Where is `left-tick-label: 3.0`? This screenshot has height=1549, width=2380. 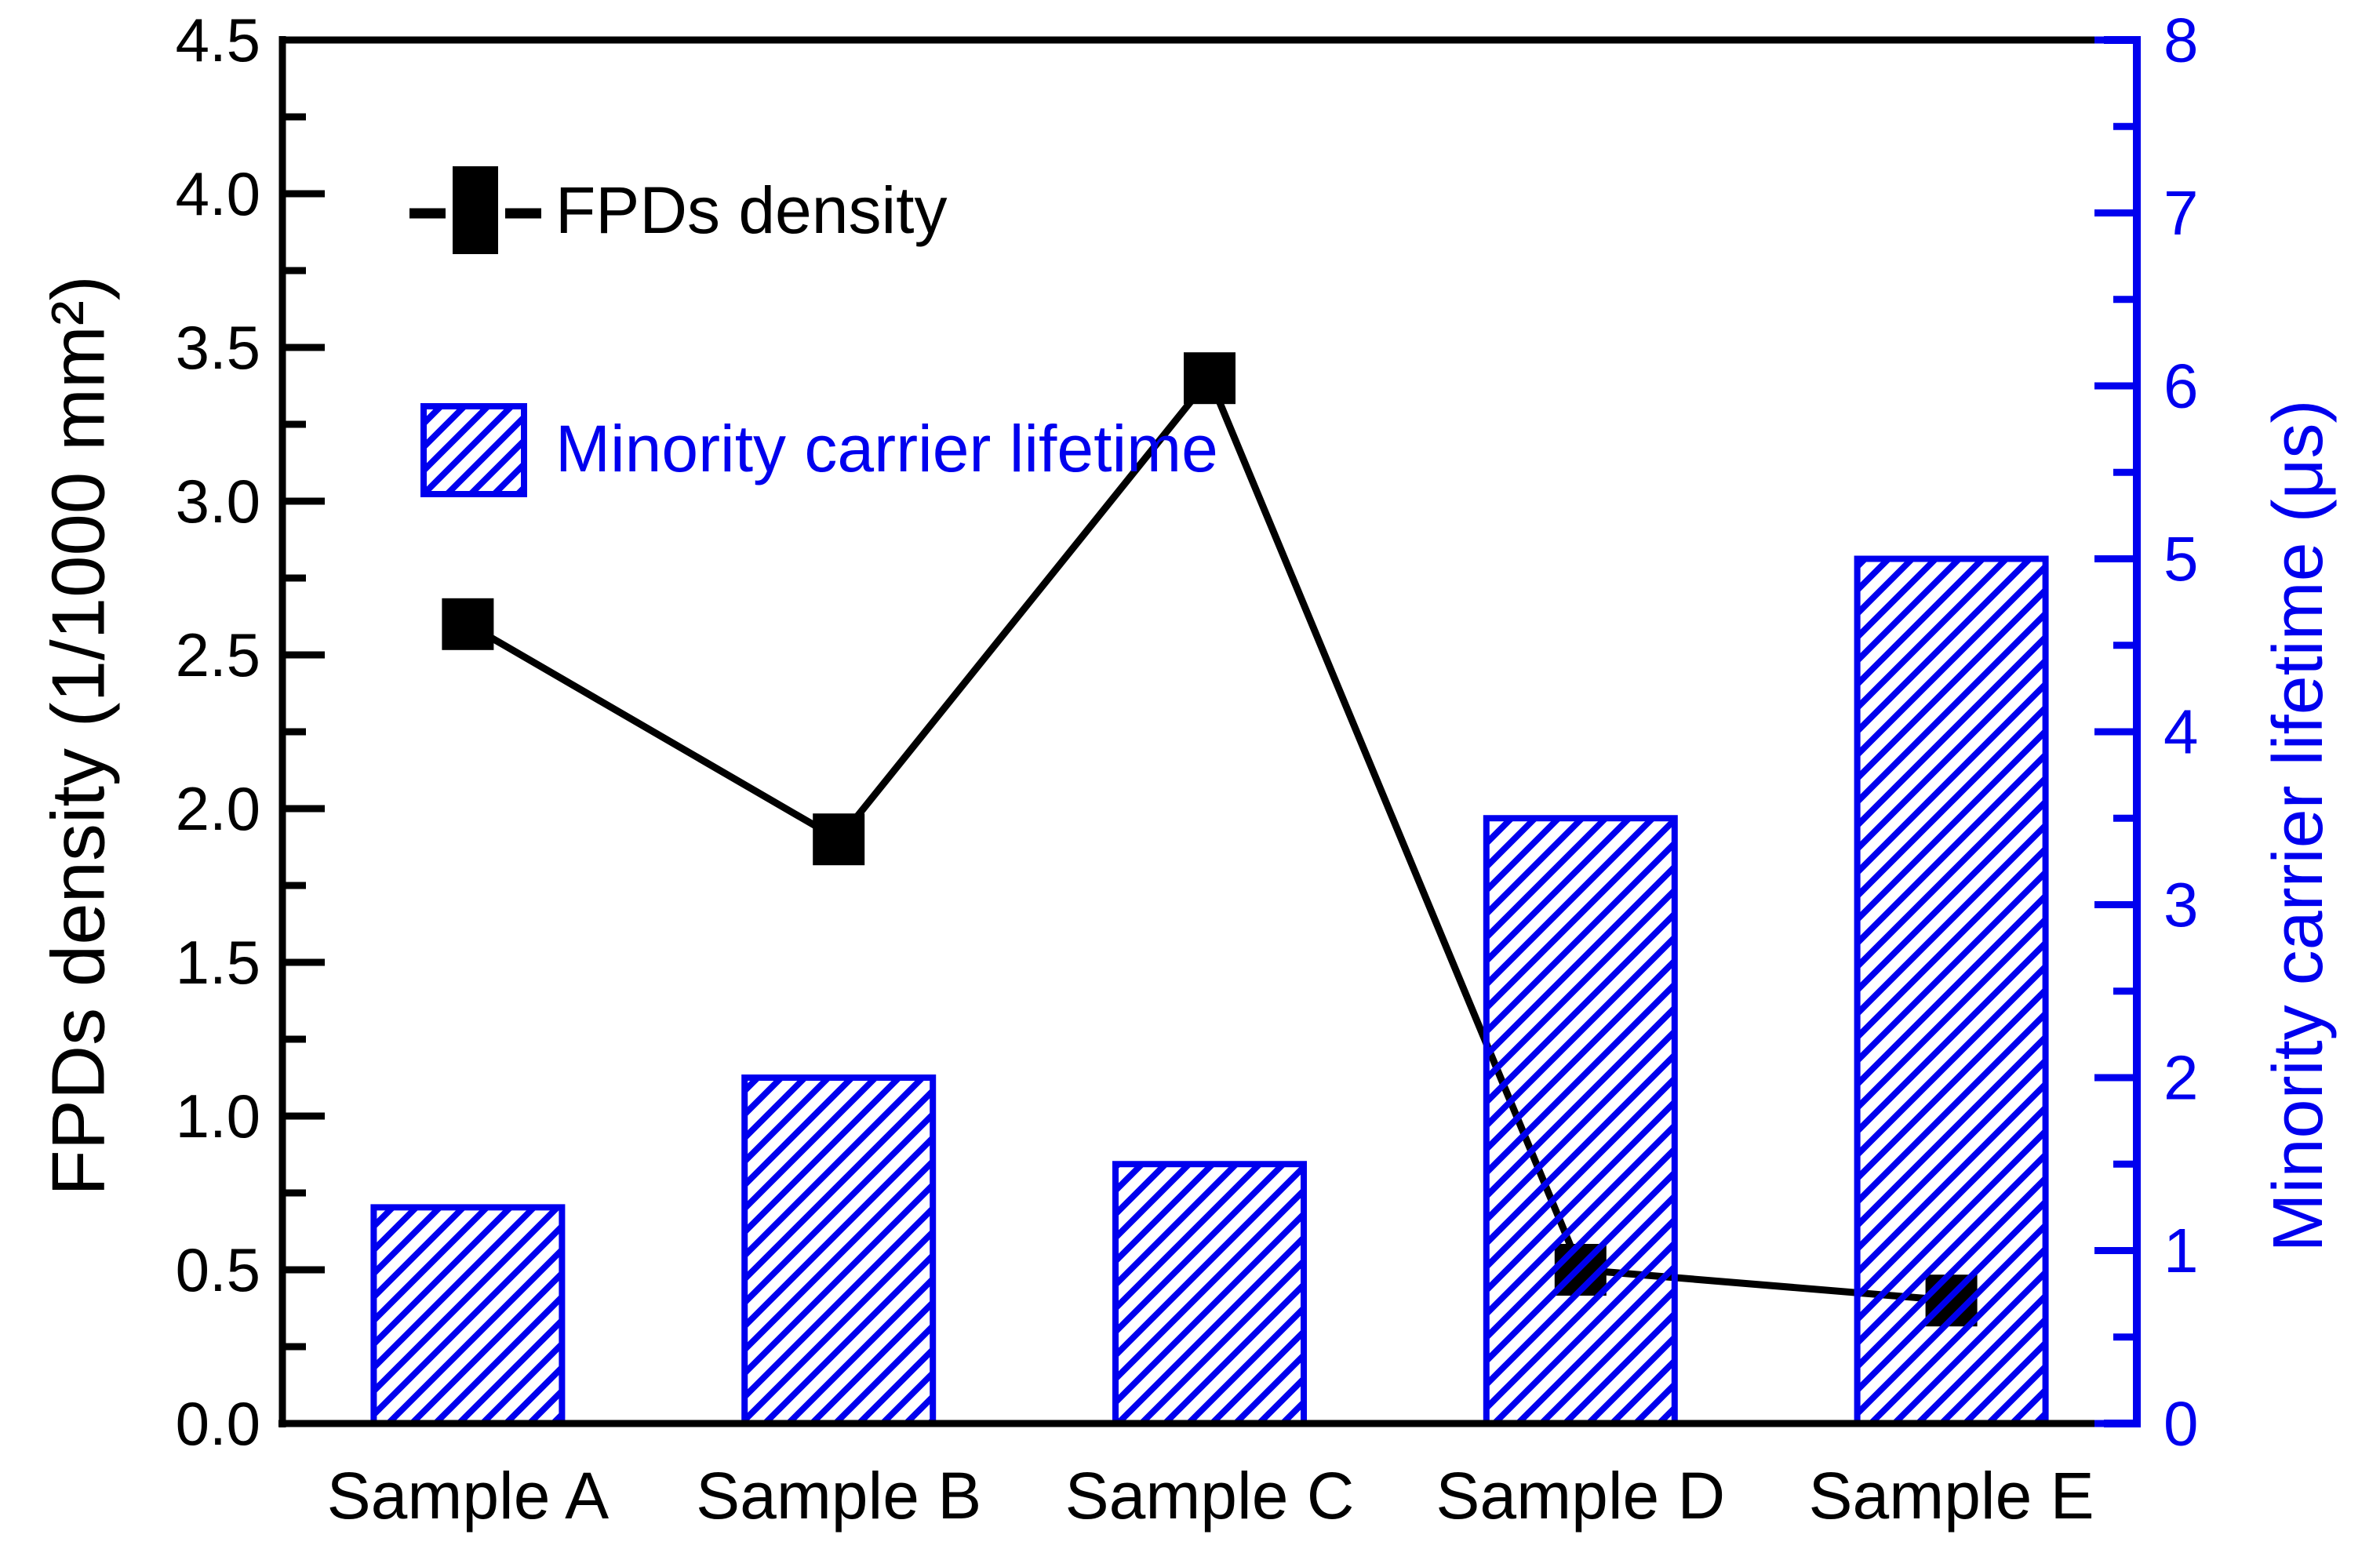 left-tick-label: 3.0 is located at coordinates (218, 501).